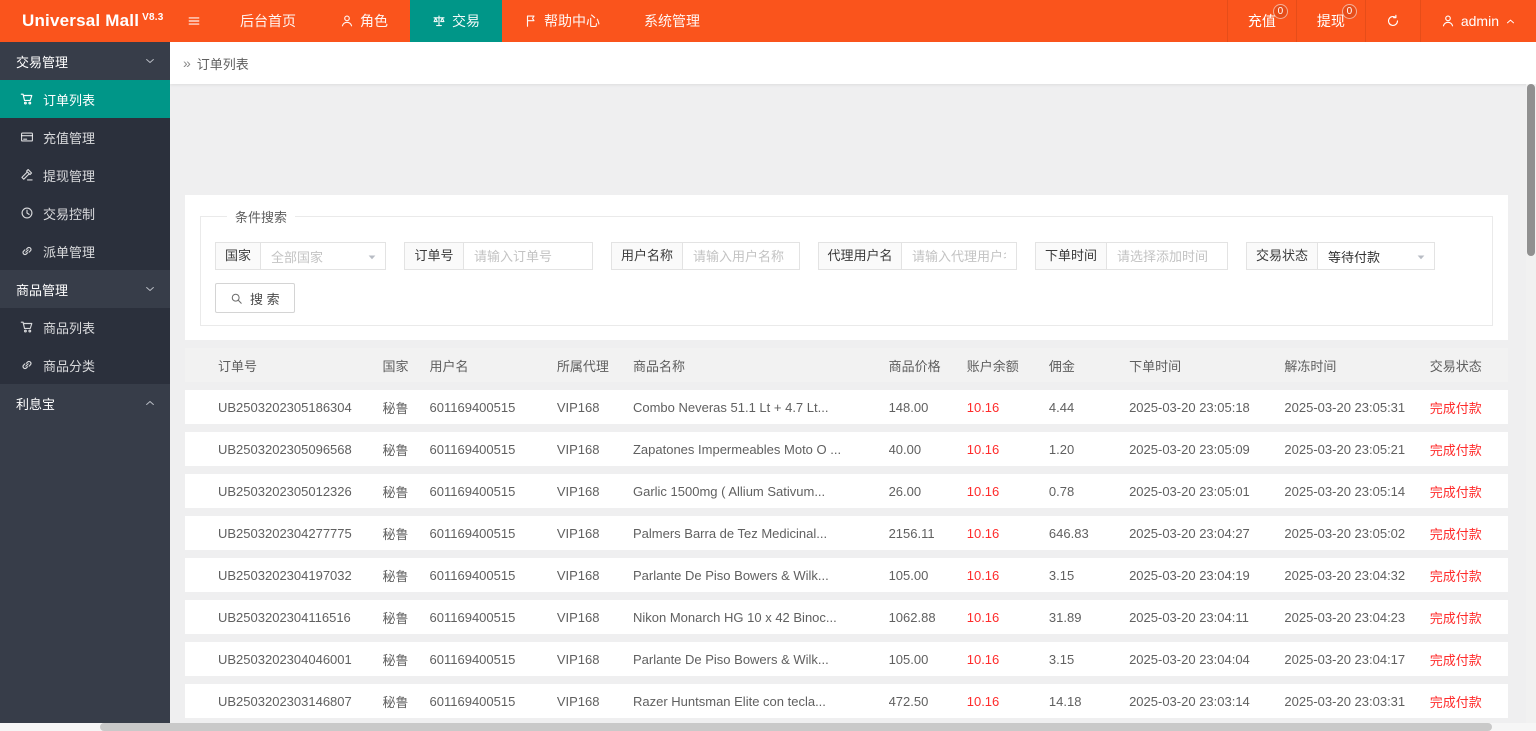 This screenshot has width=1536, height=731. Describe the element at coordinates (85, 99) in the screenshot. I see `sidebar-item-2: 订单列表` at that location.